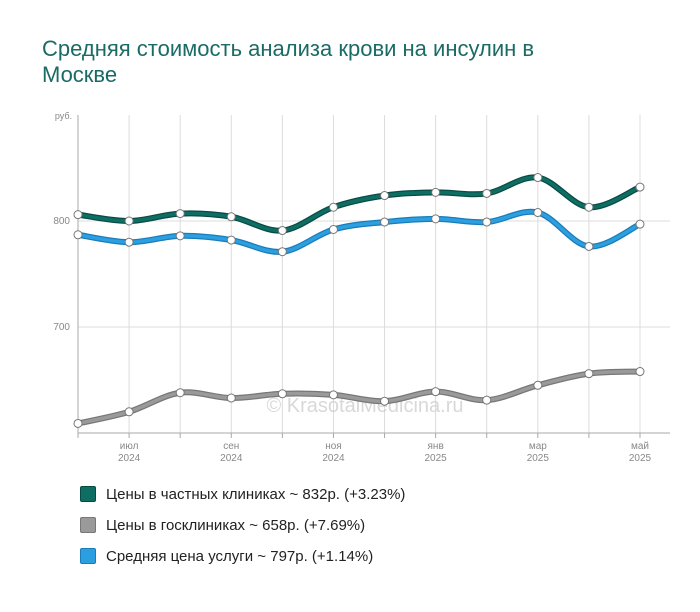 The image size is (700, 612). What do you see at coordinates (538, 446) in the screenshot?
I see `x-tick-label: мар` at bounding box center [538, 446].